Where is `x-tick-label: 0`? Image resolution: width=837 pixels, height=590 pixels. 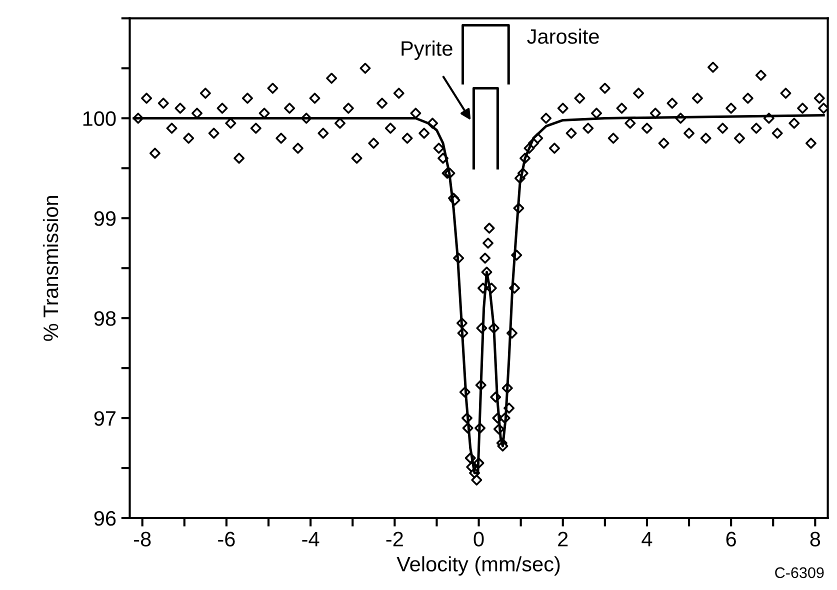
x-tick-label: 0 is located at coordinates (479, 539).